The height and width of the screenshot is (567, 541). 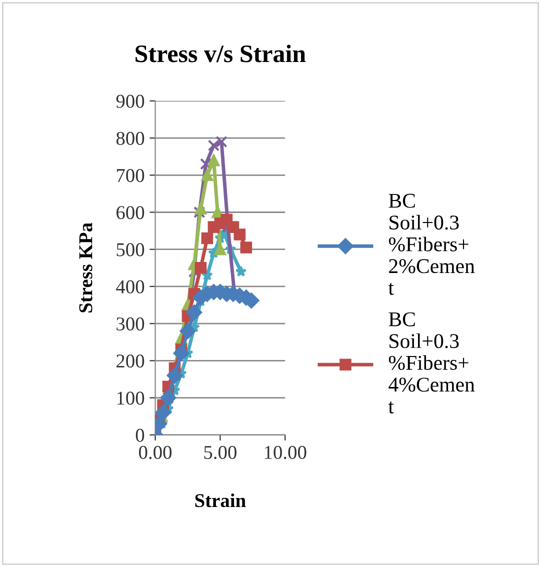 I want to click on y-tick-label: 900, so click(x=130, y=101).